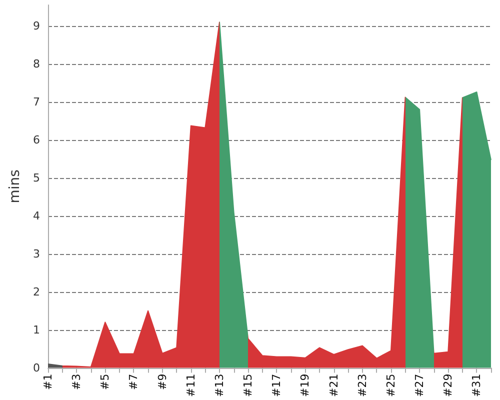 This screenshot has width=500, height=400. What do you see at coordinates (133, 382) in the screenshot?
I see `x-tick-label: #7` at bounding box center [133, 382].